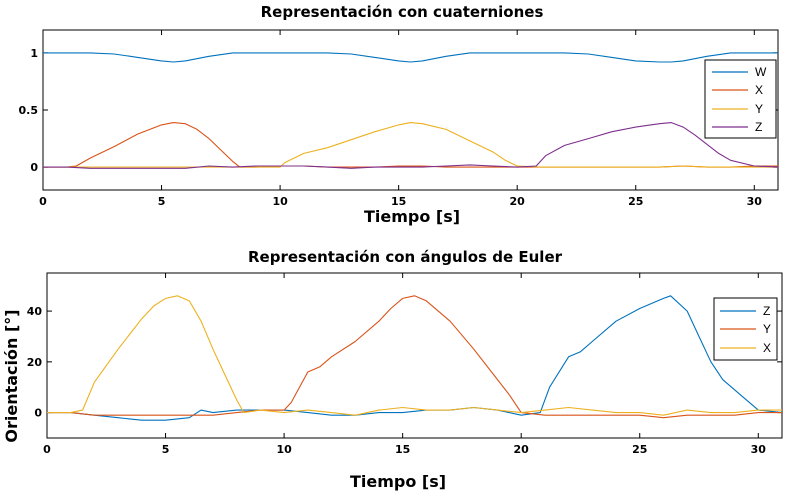 The image size is (788, 497). I want to click on chart-title-euler: Representación con ángulos de Euler, so click(405, 257).